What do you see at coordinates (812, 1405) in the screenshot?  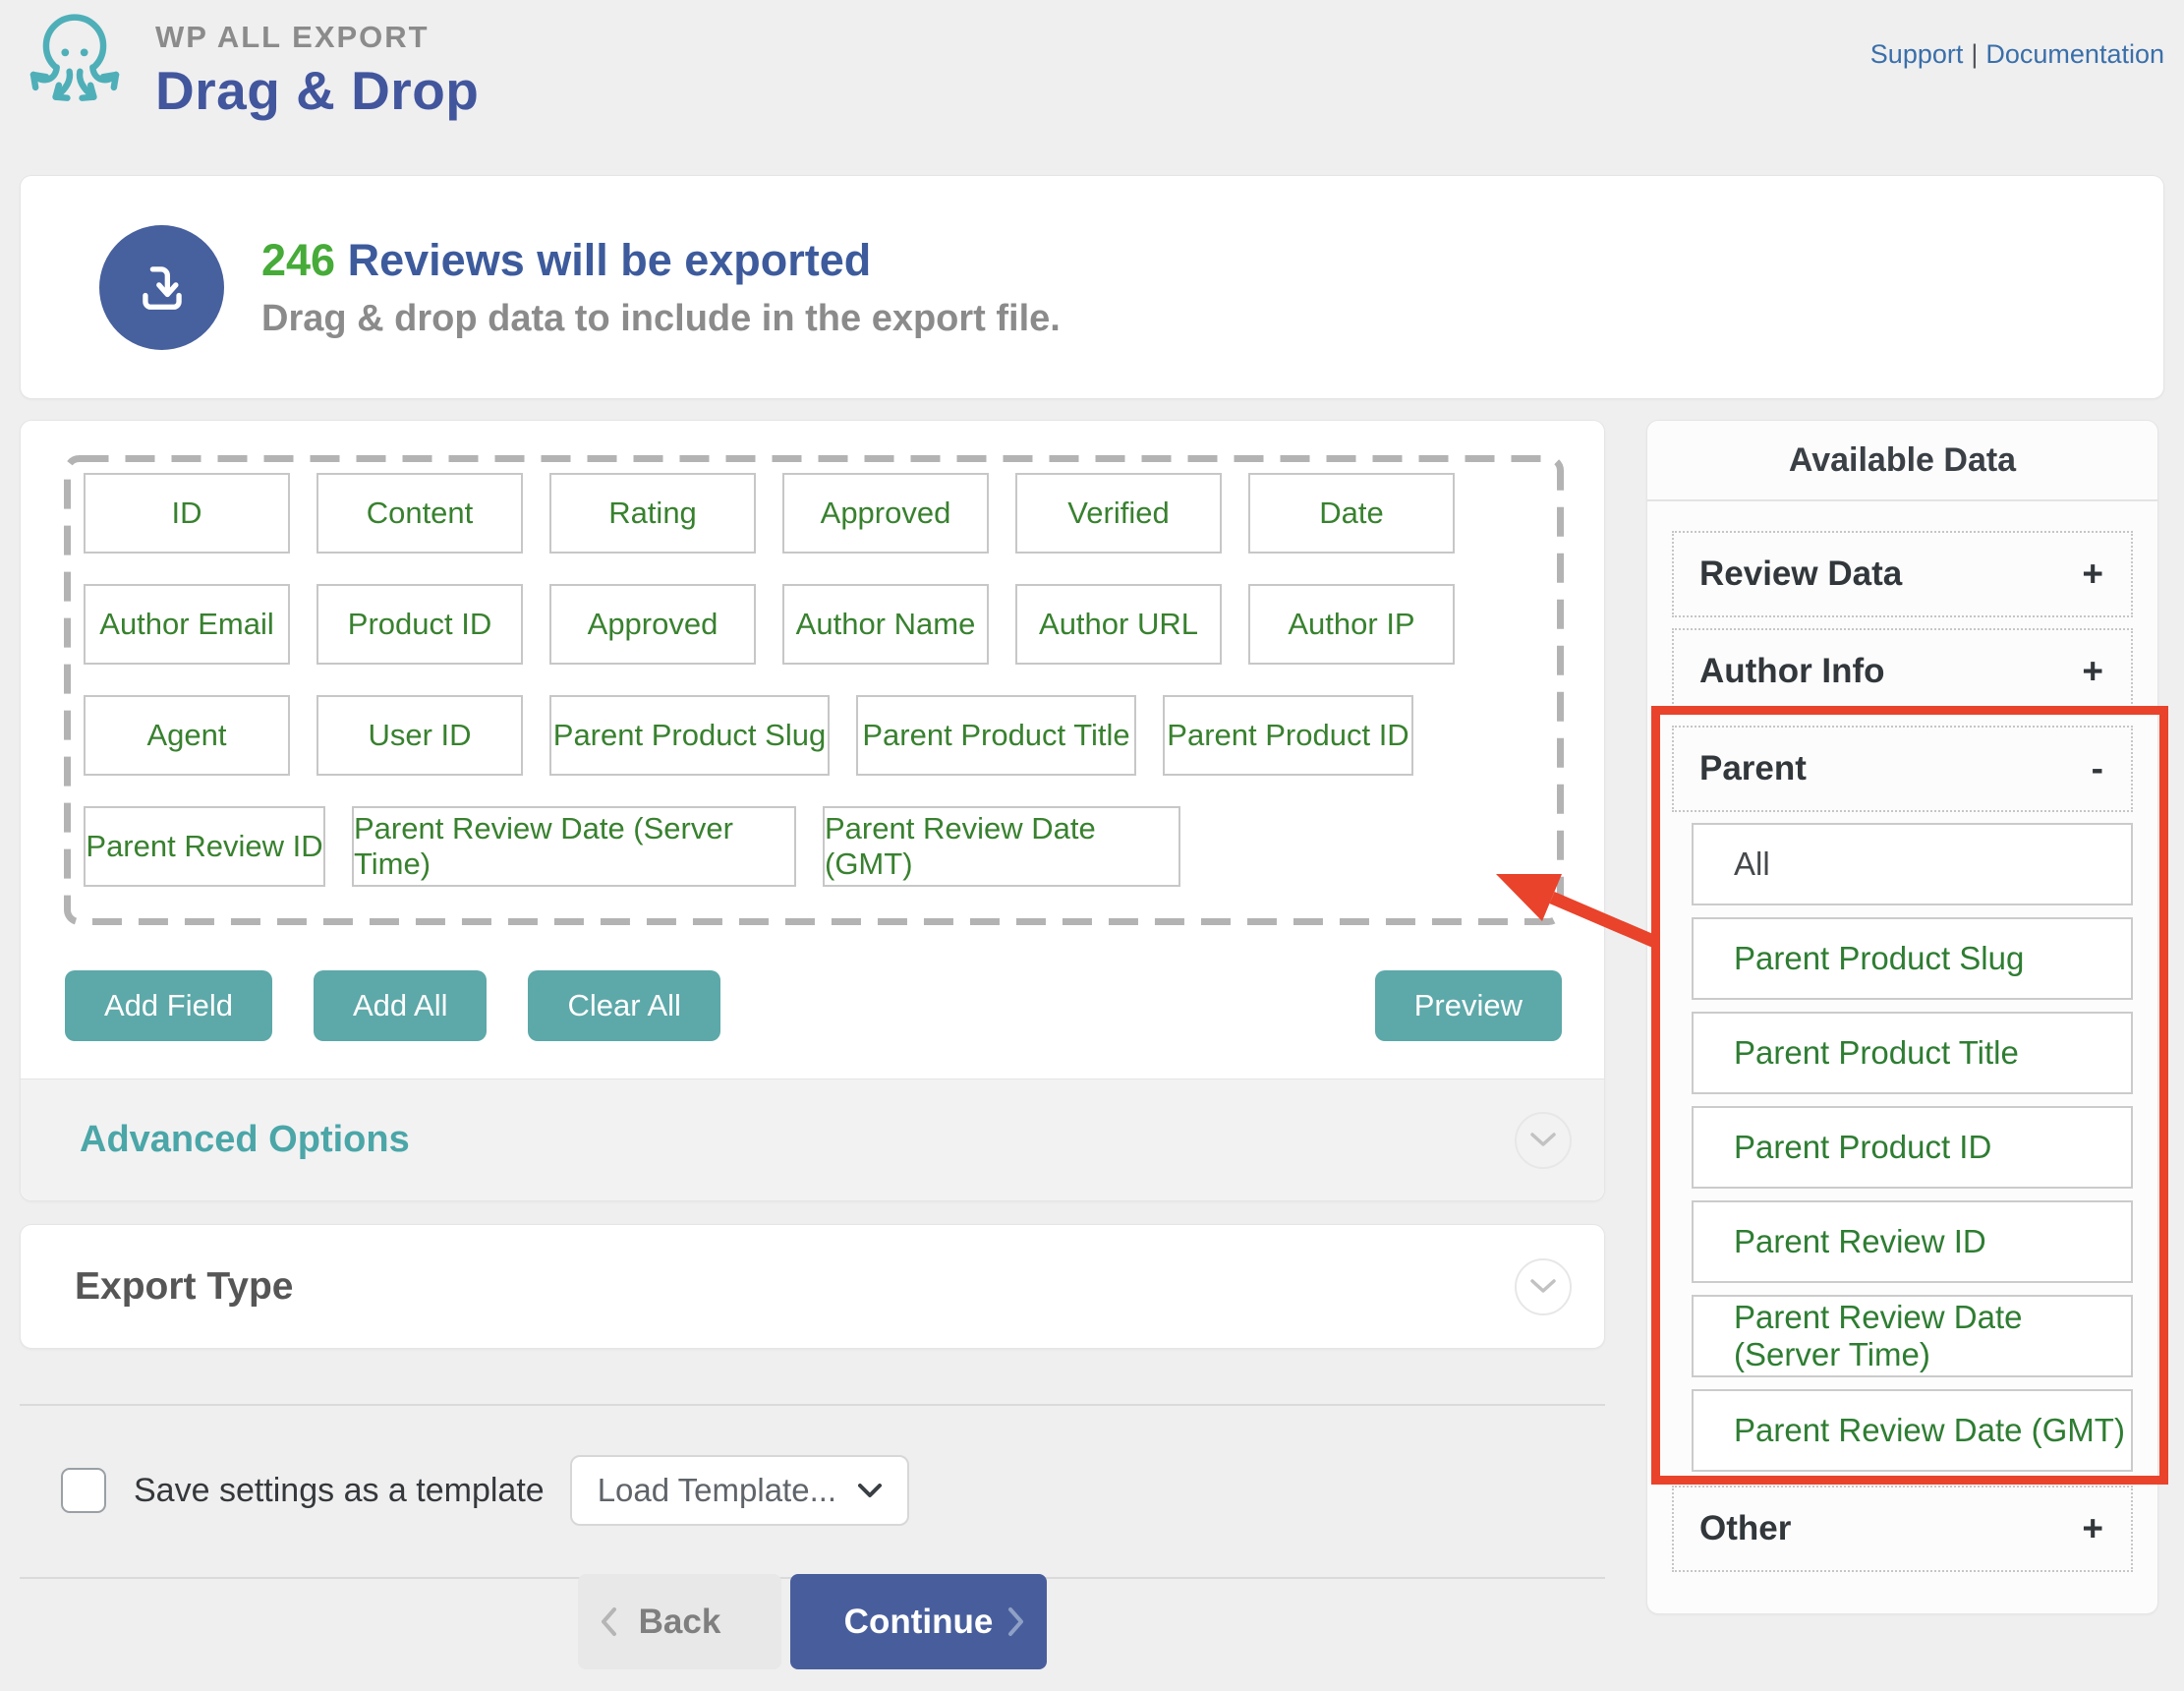 I see `divider` at bounding box center [812, 1405].